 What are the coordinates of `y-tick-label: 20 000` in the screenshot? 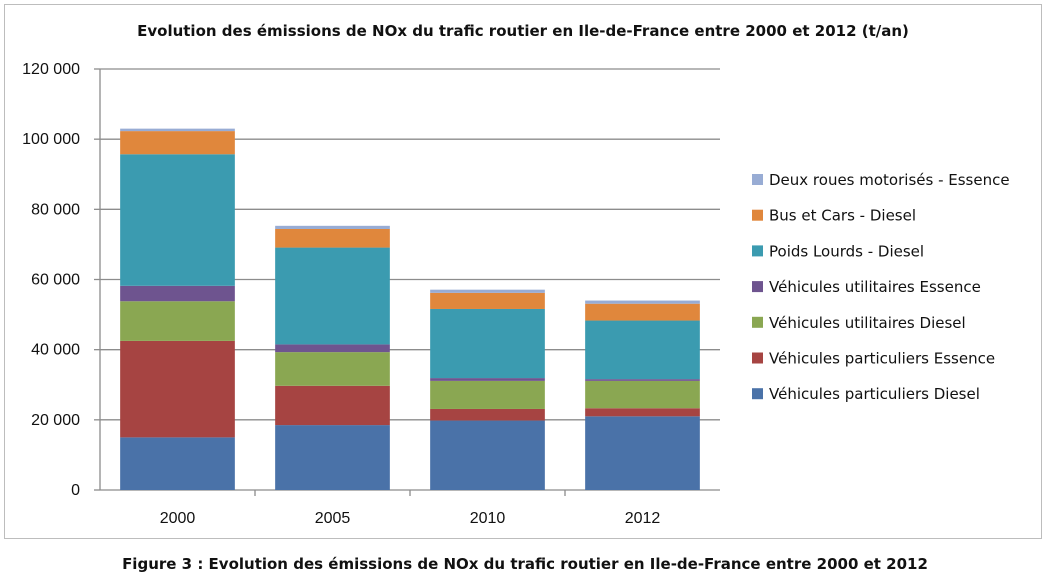 It's located at (55, 420).